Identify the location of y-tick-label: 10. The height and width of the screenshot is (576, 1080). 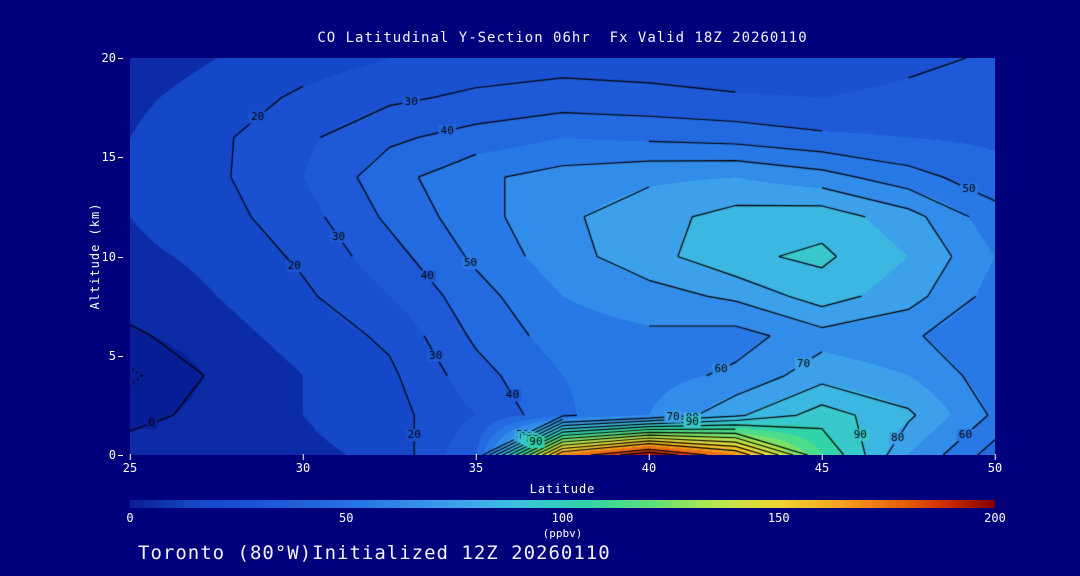
(112, 256).